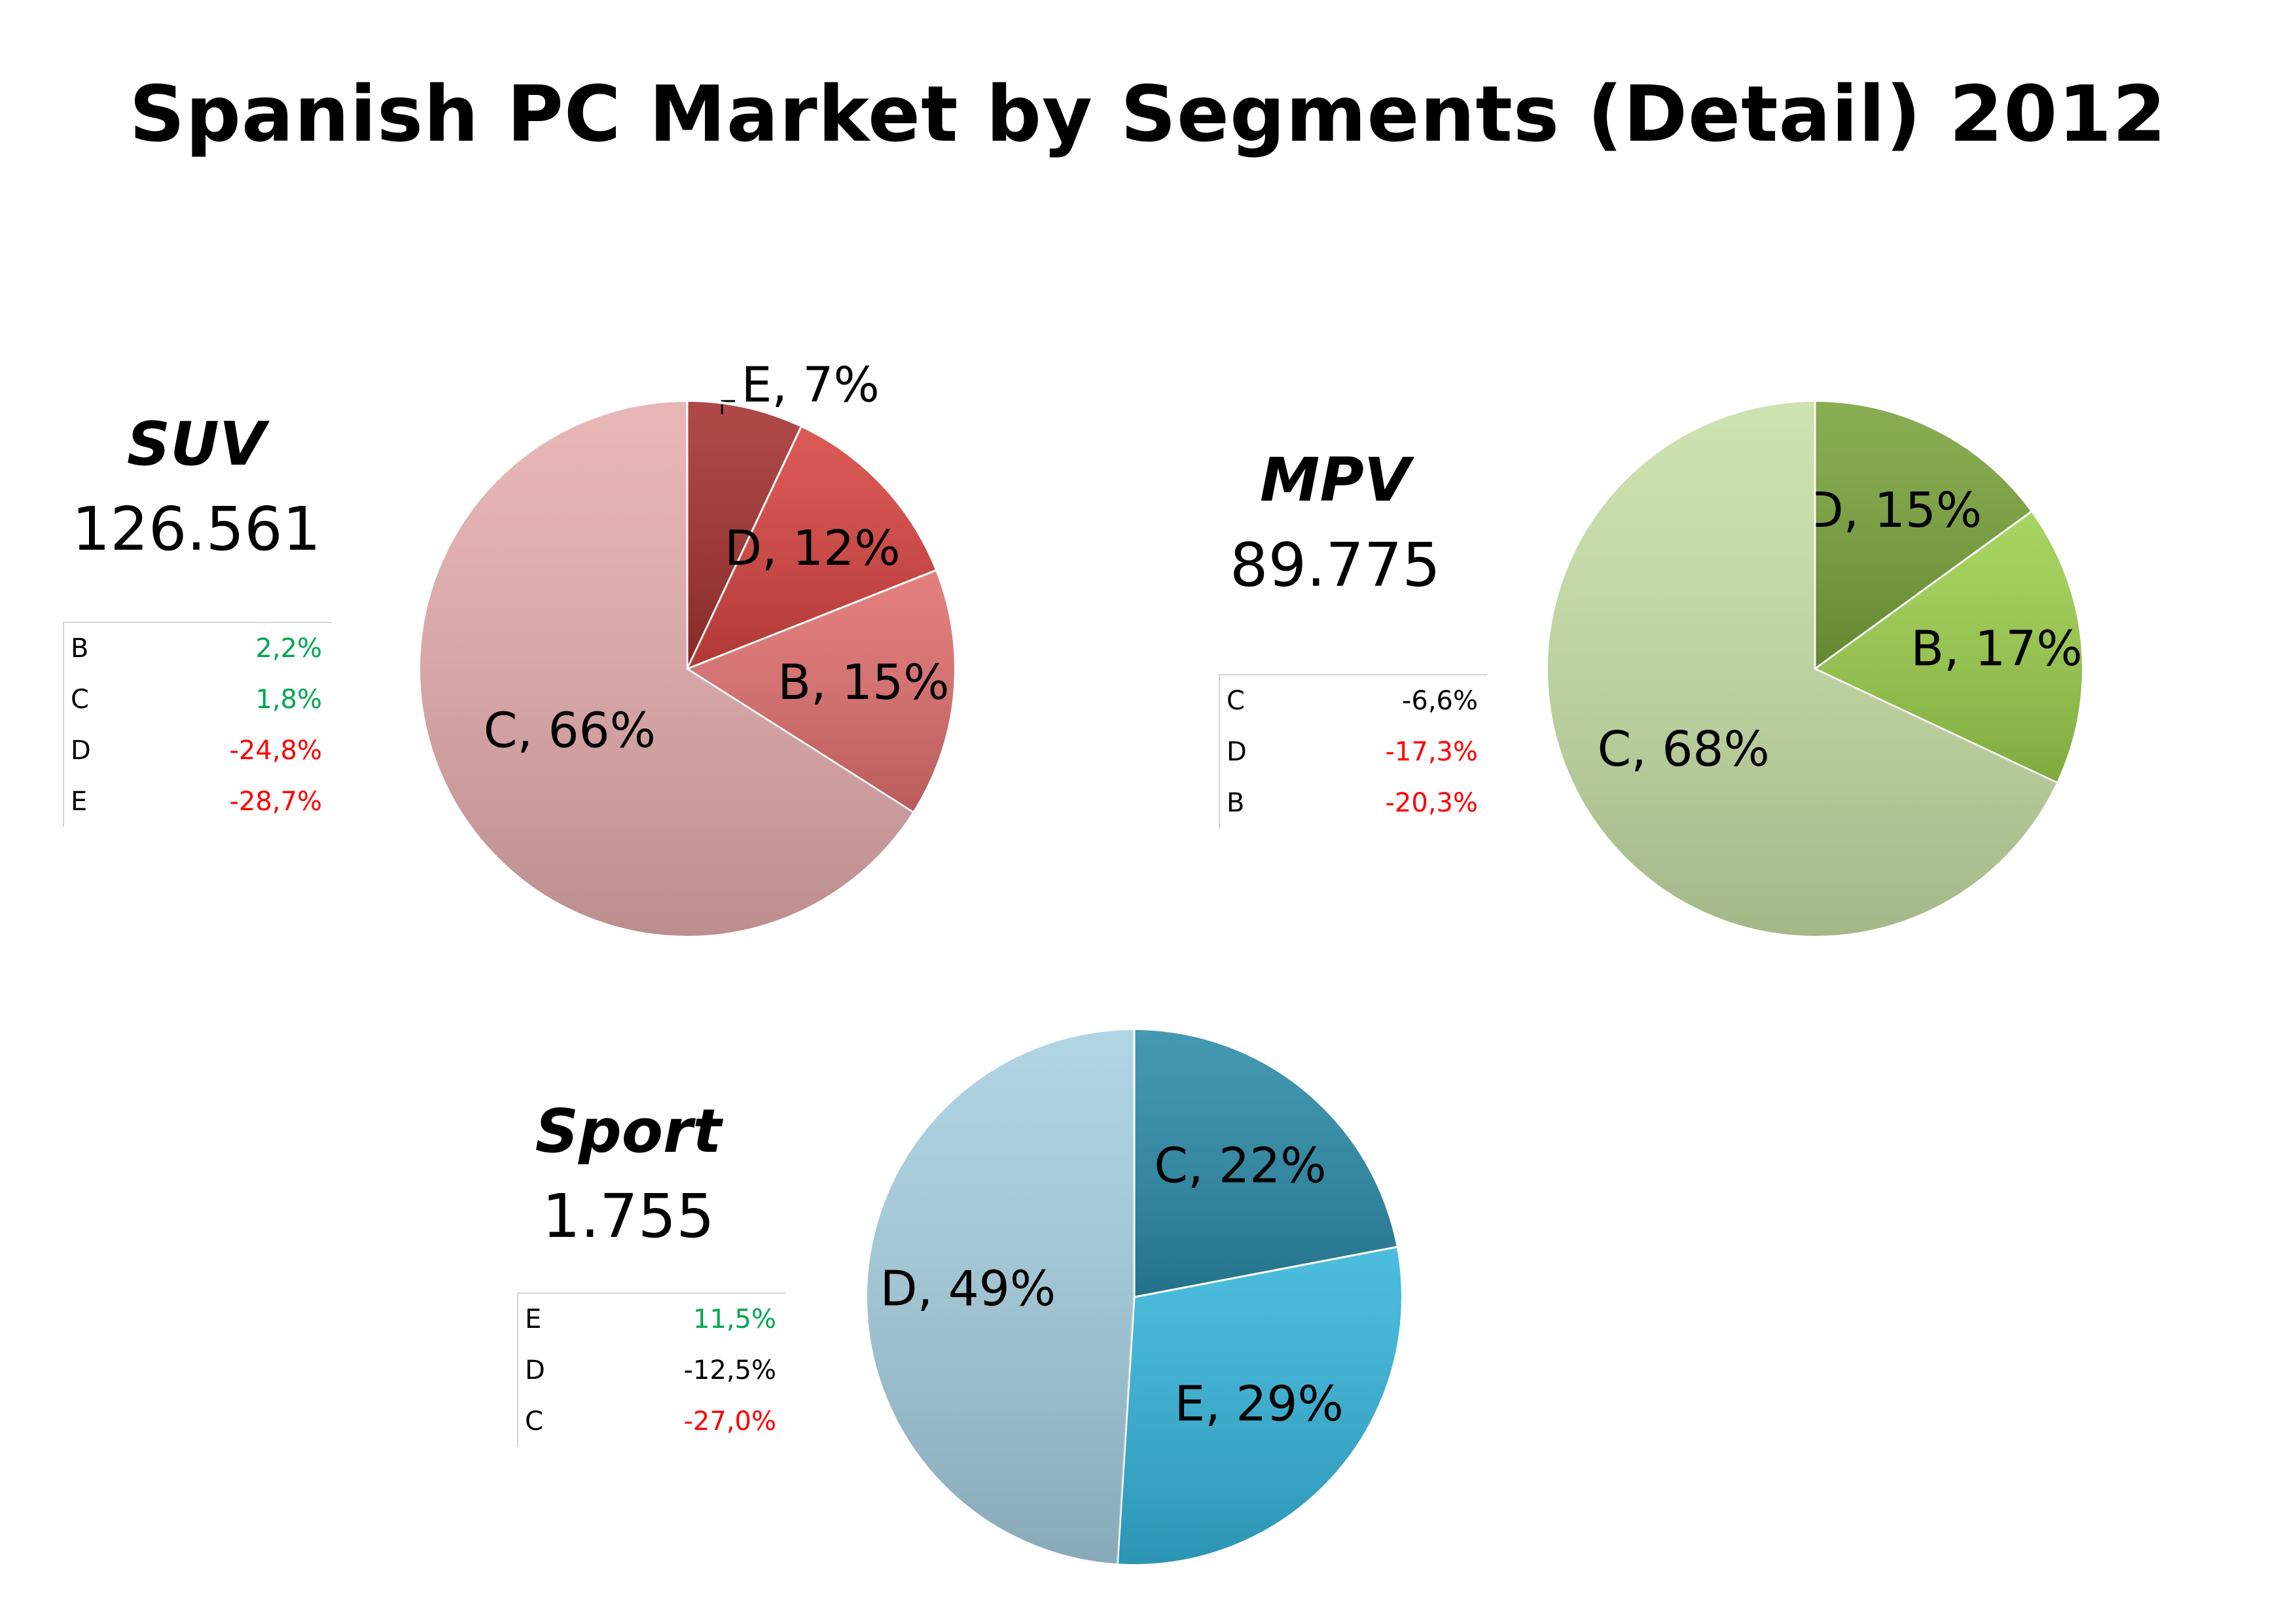  I want to click on mpv-growth-table: C -6,6% D -17,3% B -20,3%, so click(1353, 752).